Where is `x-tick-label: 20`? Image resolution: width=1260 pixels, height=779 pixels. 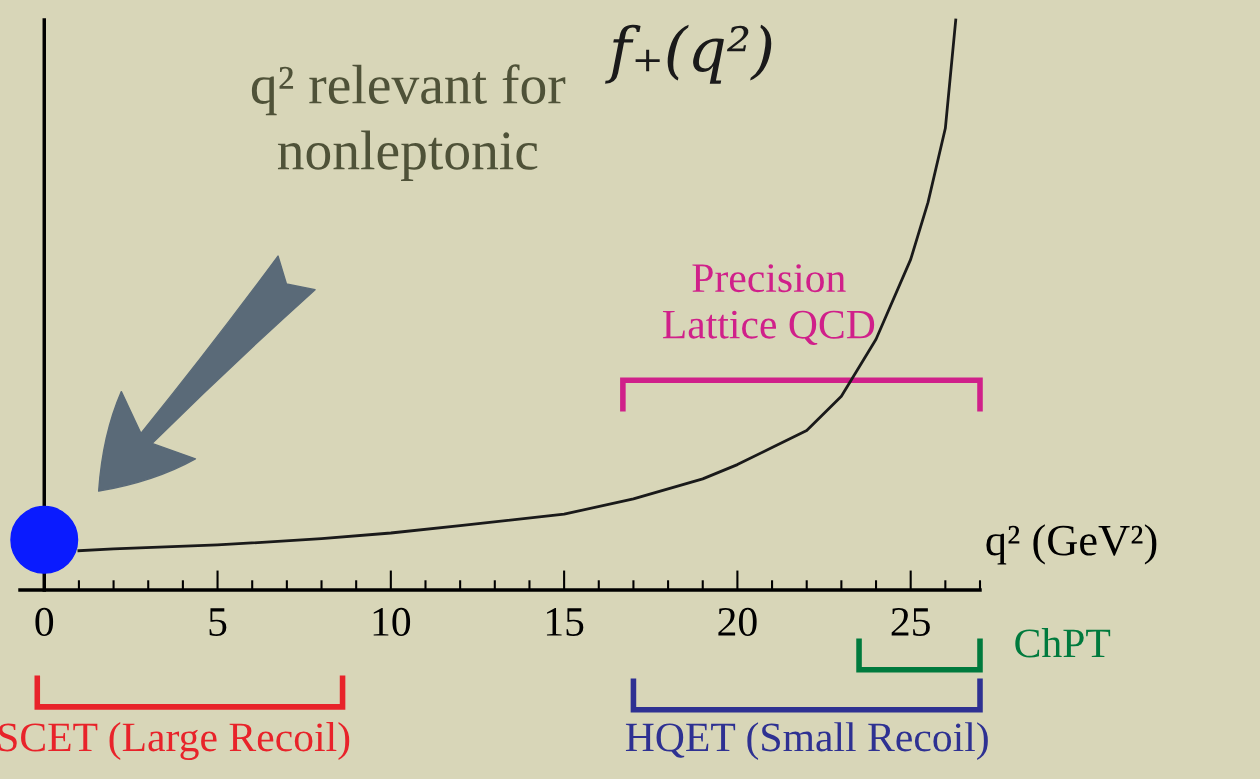
x-tick-label: 20 is located at coordinates (737, 621).